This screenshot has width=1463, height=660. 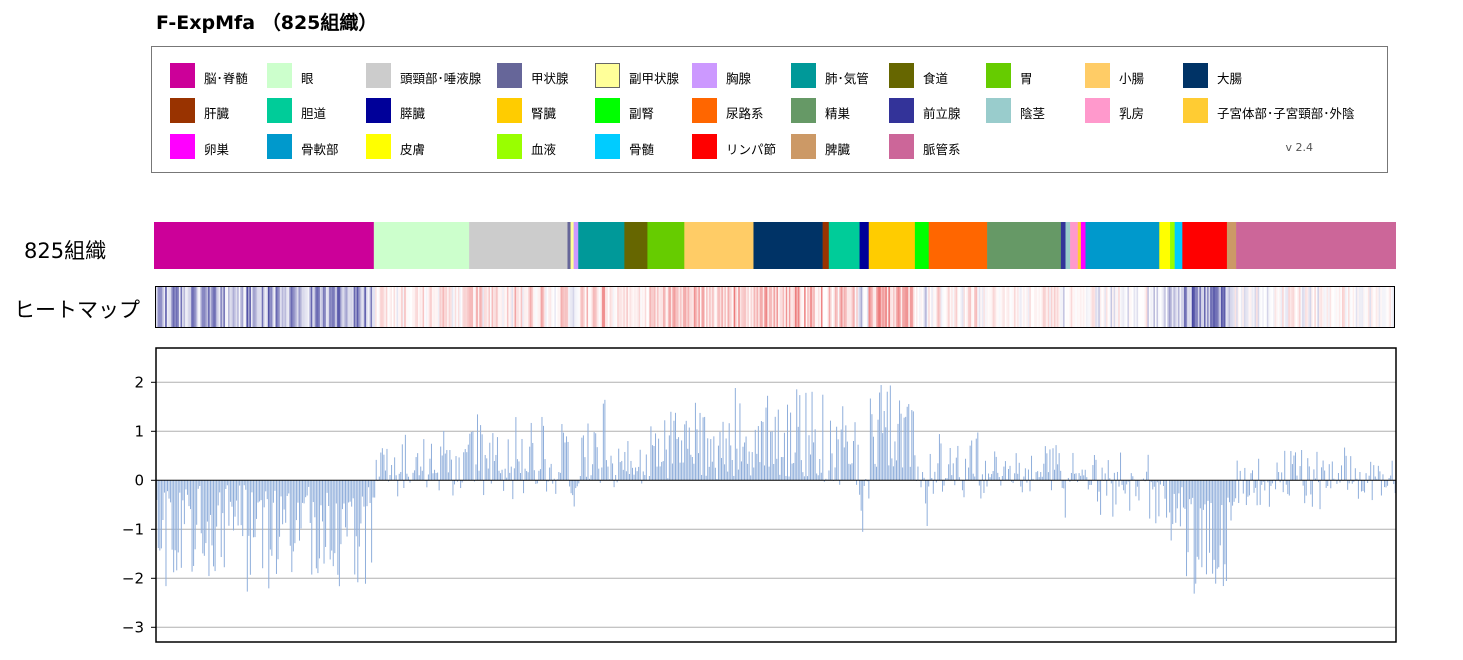 I want to click on version-label: v 2.4, so click(x=1299, y=147).